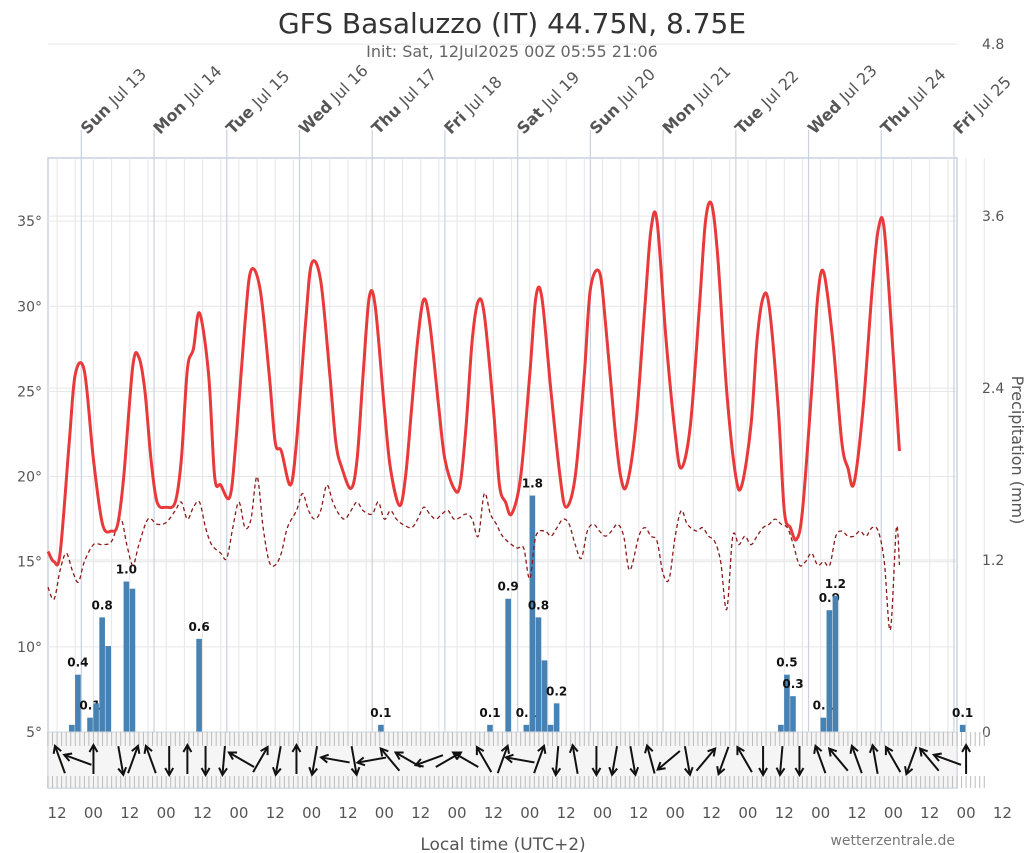 Image resolution: width=1024 pixels, height=853 pixels. I want to click on y-tick-label-right: 0, so click(986, 733).